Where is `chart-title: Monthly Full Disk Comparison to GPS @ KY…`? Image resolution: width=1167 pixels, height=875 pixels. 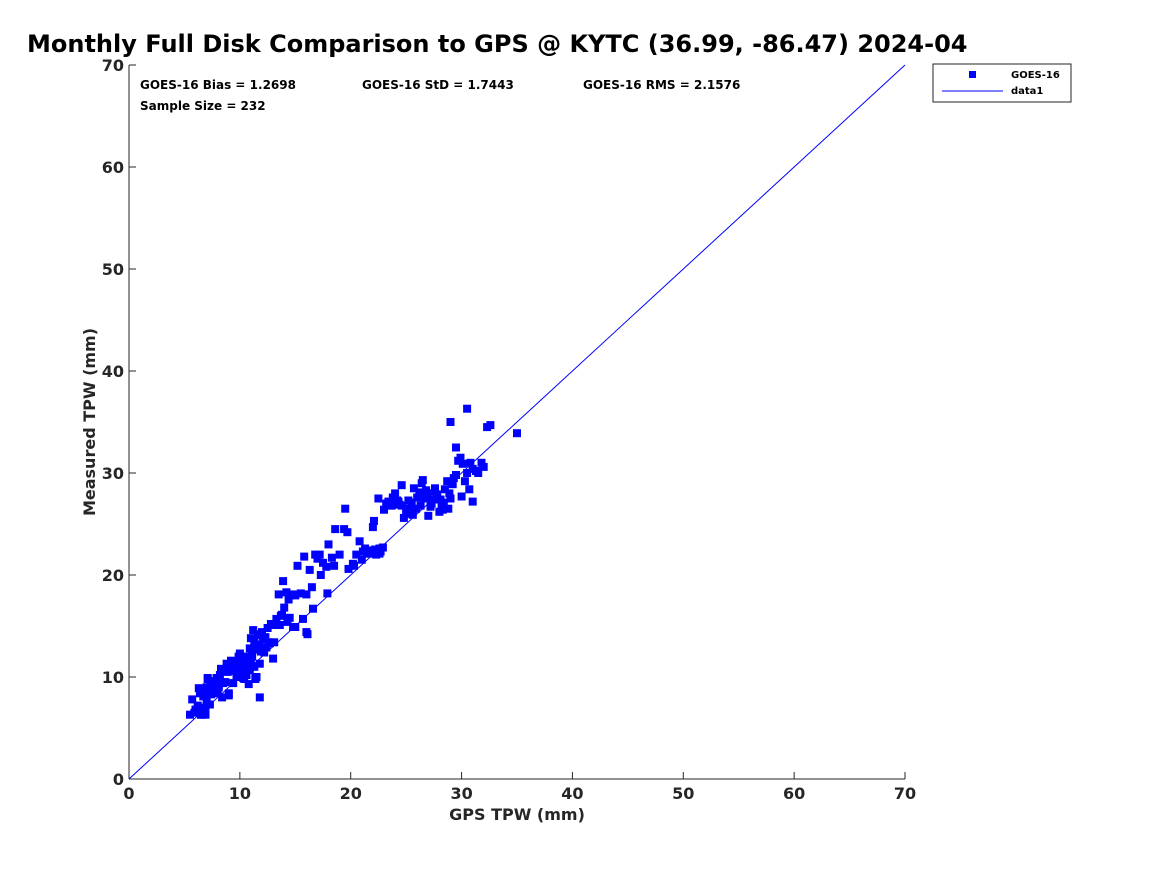 chart-title: Monthly Full Disk Comparison to GPS @ KY… is located at coordinates (497, 44).